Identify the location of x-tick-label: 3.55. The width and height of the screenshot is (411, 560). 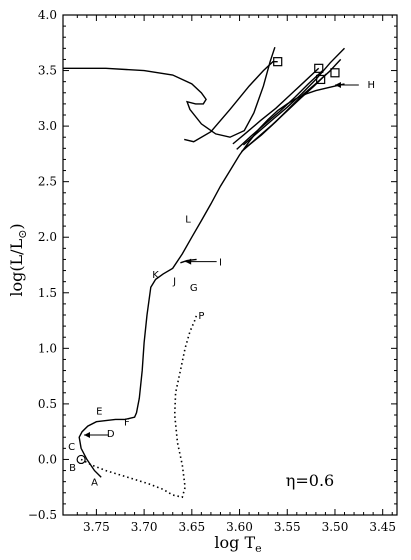
(287, 527).